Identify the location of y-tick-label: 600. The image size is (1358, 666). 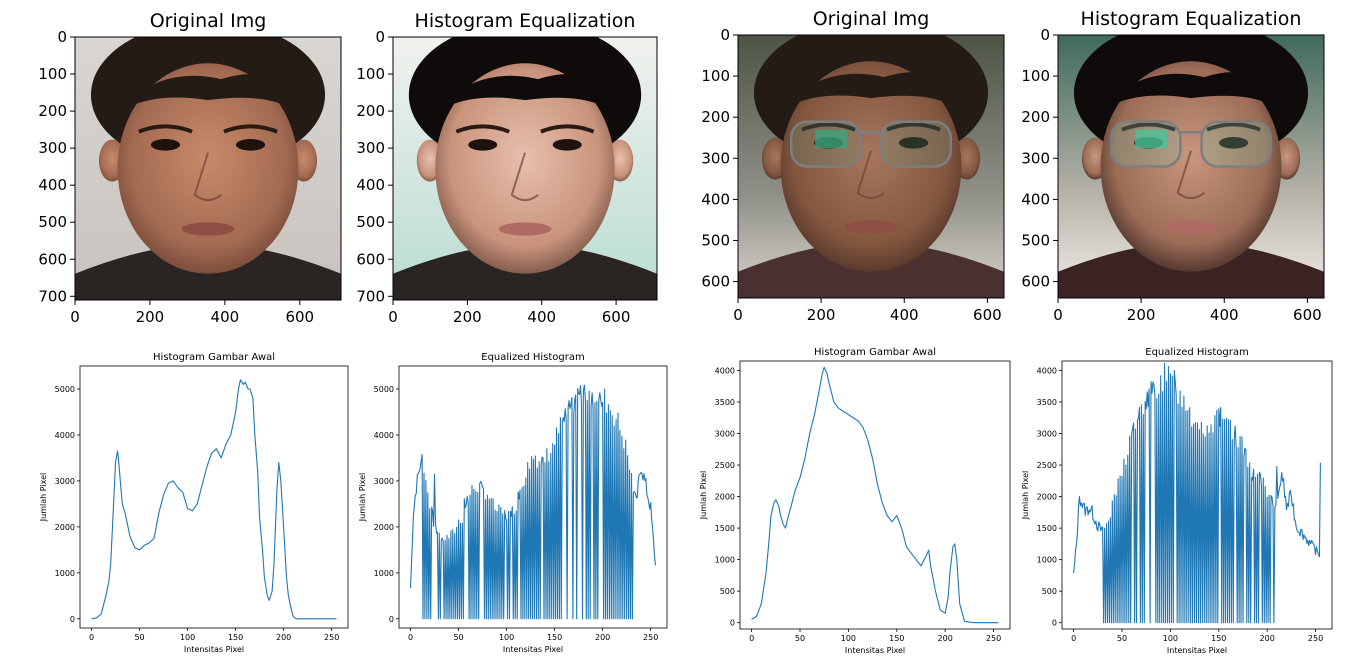
(52, 259).